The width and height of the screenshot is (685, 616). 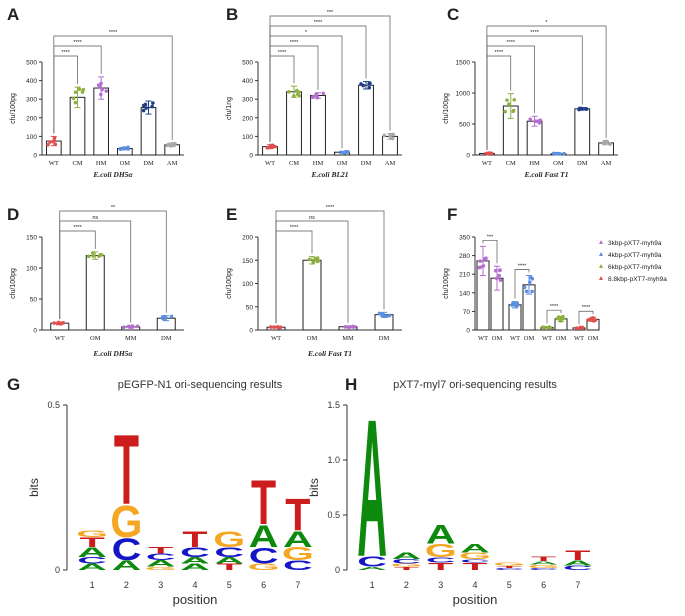 What do you see at coordinates (467, 312) in the screenshot?
I see `y-tick-label: 70` at bounding box center [467, 312].